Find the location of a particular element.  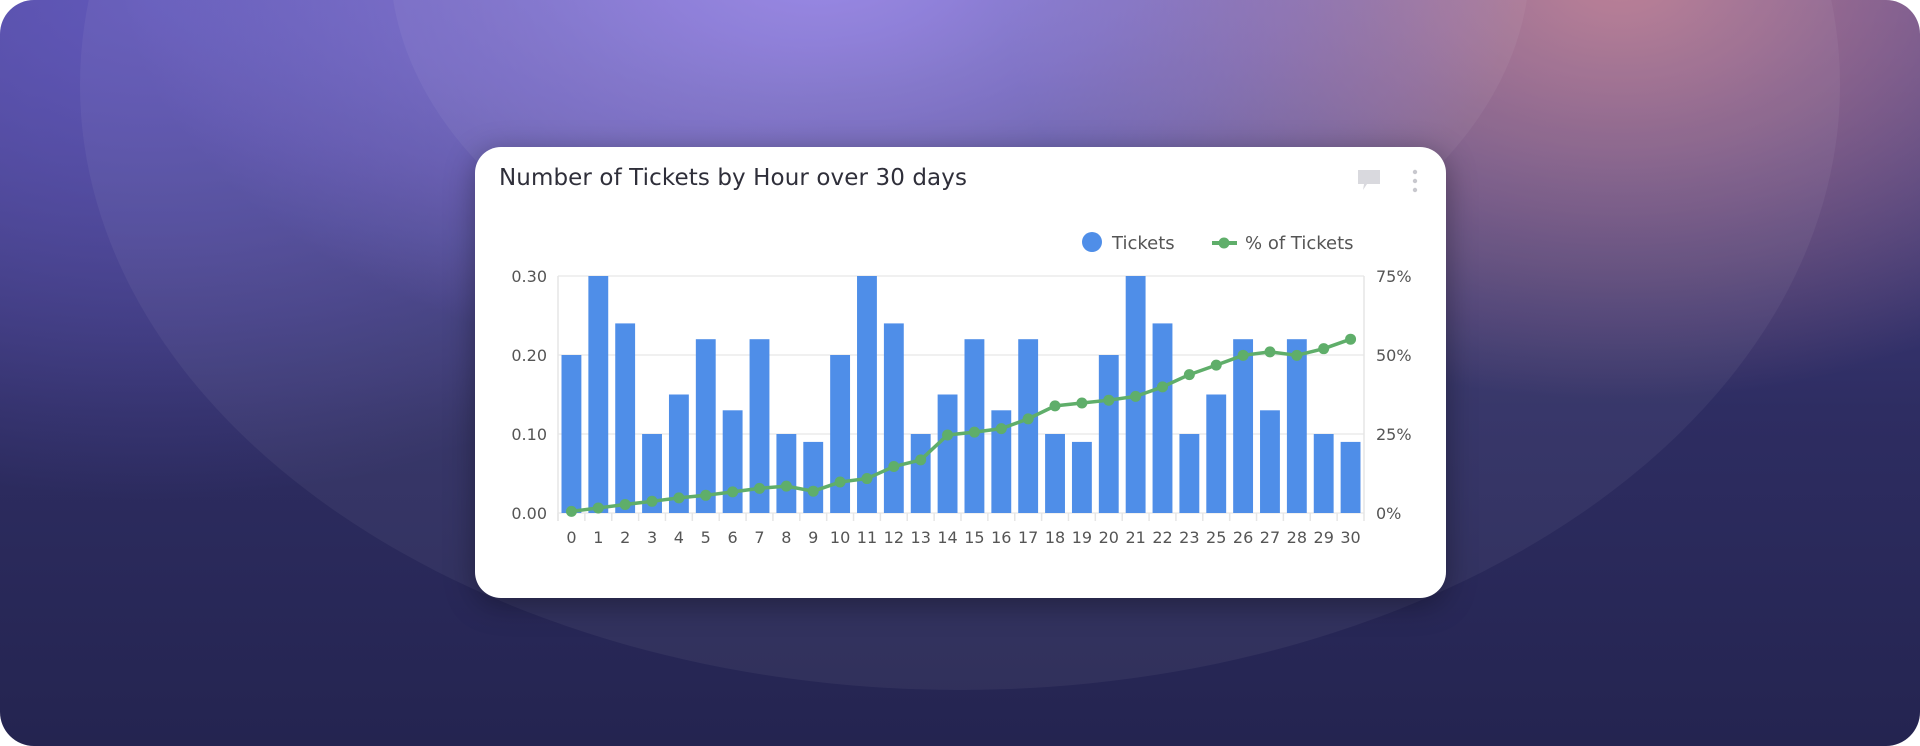

more-vertical-icon is located at coordinates (1415, 181).